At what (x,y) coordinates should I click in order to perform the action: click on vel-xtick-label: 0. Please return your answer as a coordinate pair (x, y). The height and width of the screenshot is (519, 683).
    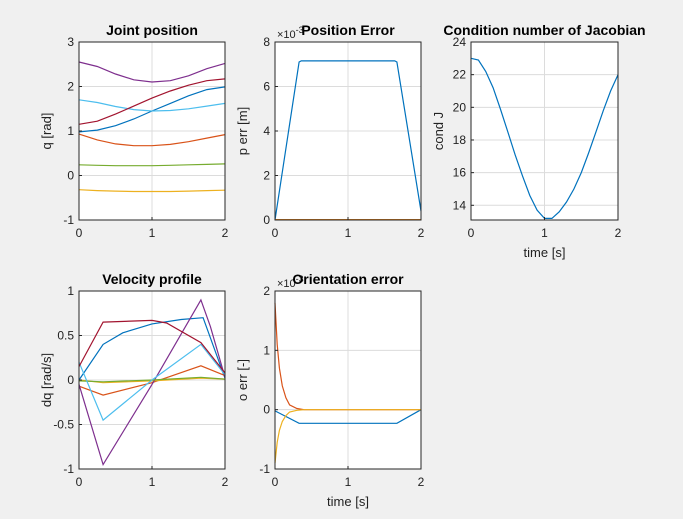
    Looking at the image, I should click on (79, 482).